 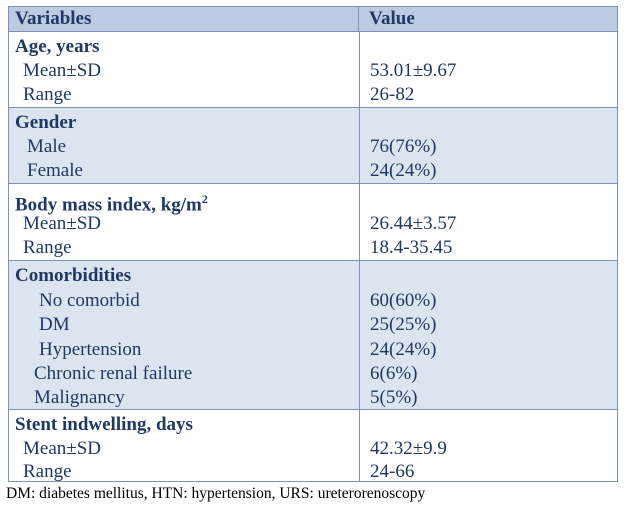 I want to click on section-title: Age, years, so click(x=57, y=46).